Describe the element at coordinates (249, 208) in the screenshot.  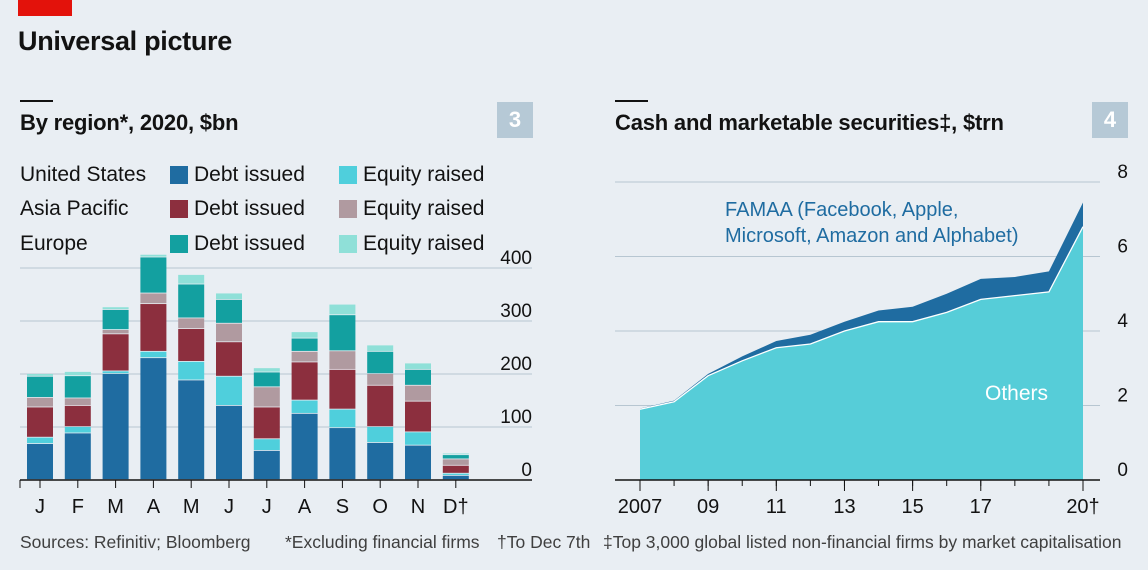
I see `legend-ap-debt: Debt issued` at that location.